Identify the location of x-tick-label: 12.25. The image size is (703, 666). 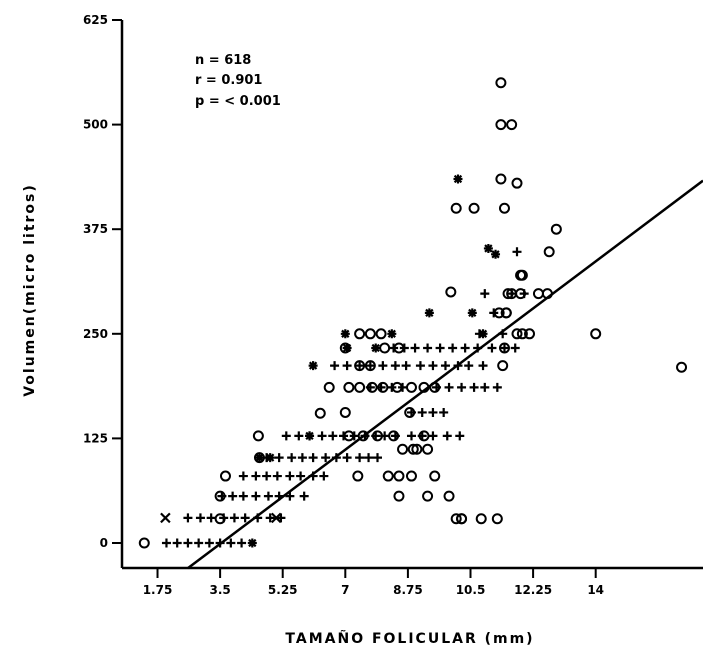
(533, 590).